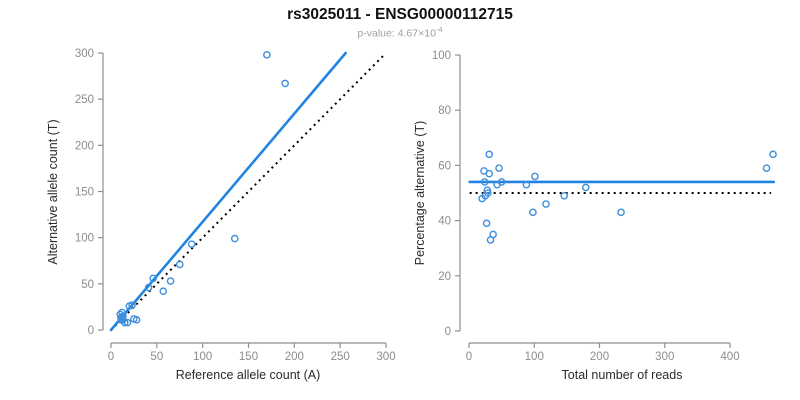  What do you see at coordinates (420, 193) in the screenshot?
I see `y-axis-title: Percentage alternative (T)` at bounding box center [420, 193].